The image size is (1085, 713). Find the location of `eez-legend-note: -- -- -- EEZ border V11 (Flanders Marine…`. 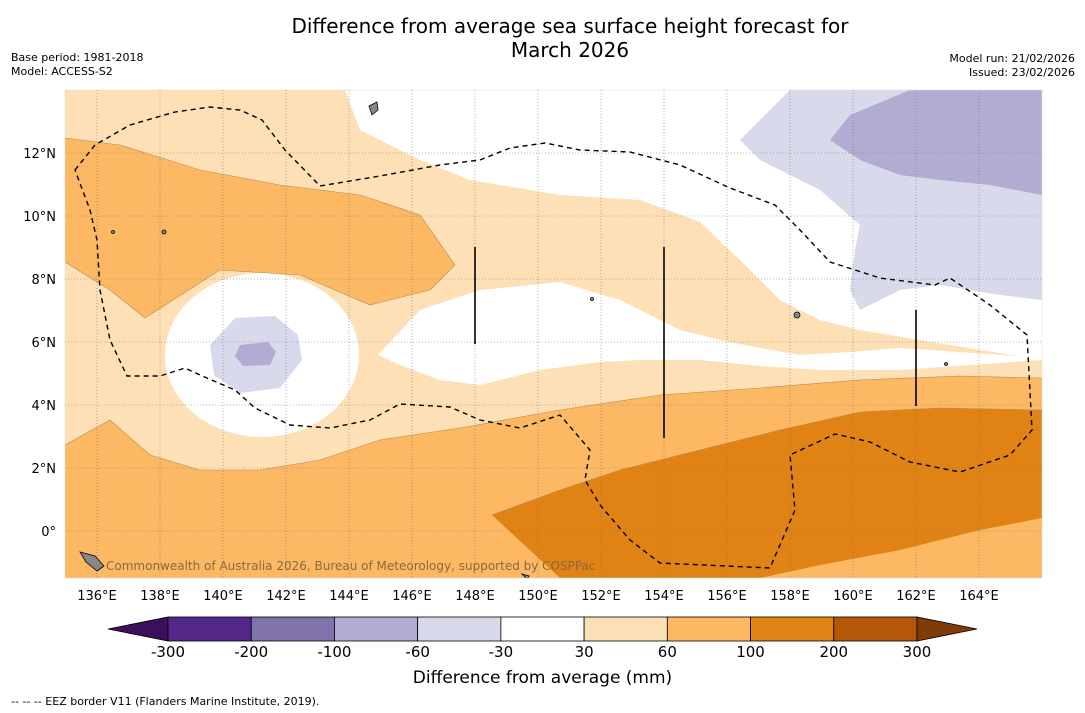

eez-legend-note: -- -- -- EEZ border V11 (Flanders Marine… is located at coordinates (165, 701).